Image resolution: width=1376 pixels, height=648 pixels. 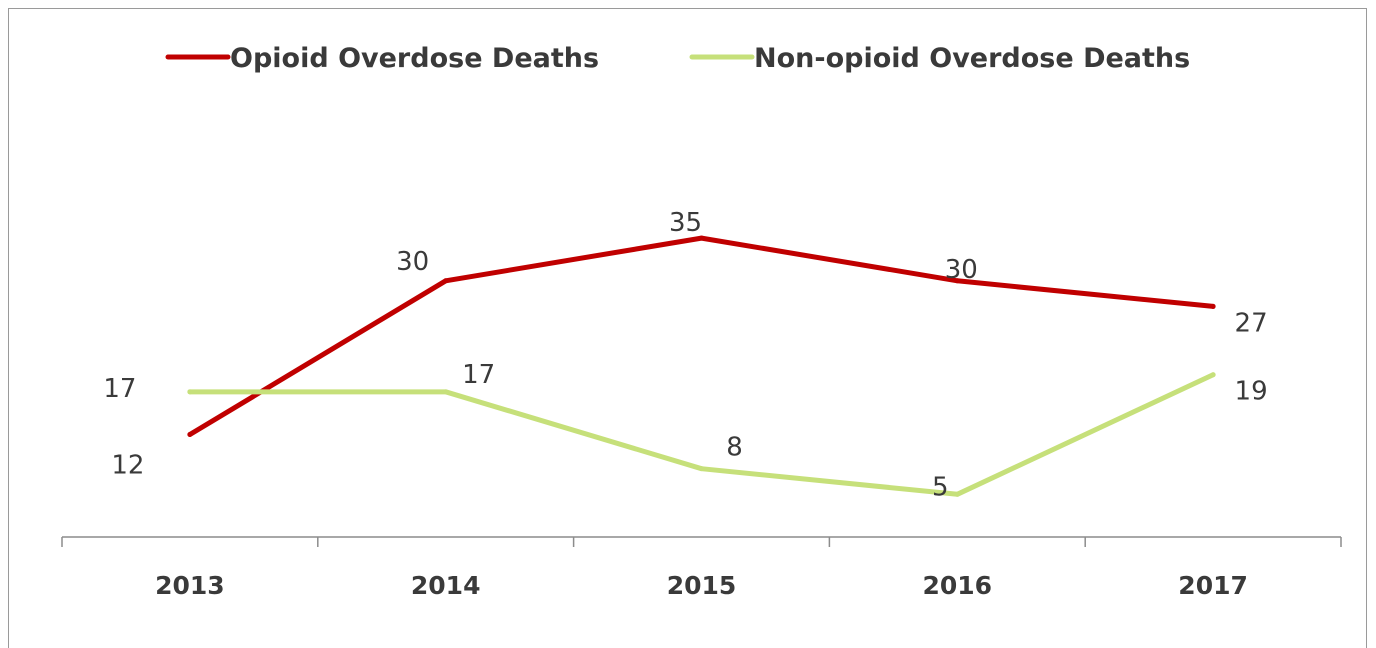 What do you see at coordinates (958, 585) in the screenshot?
I see `x-tick-label: 2016` at bounding box center [958, 585].